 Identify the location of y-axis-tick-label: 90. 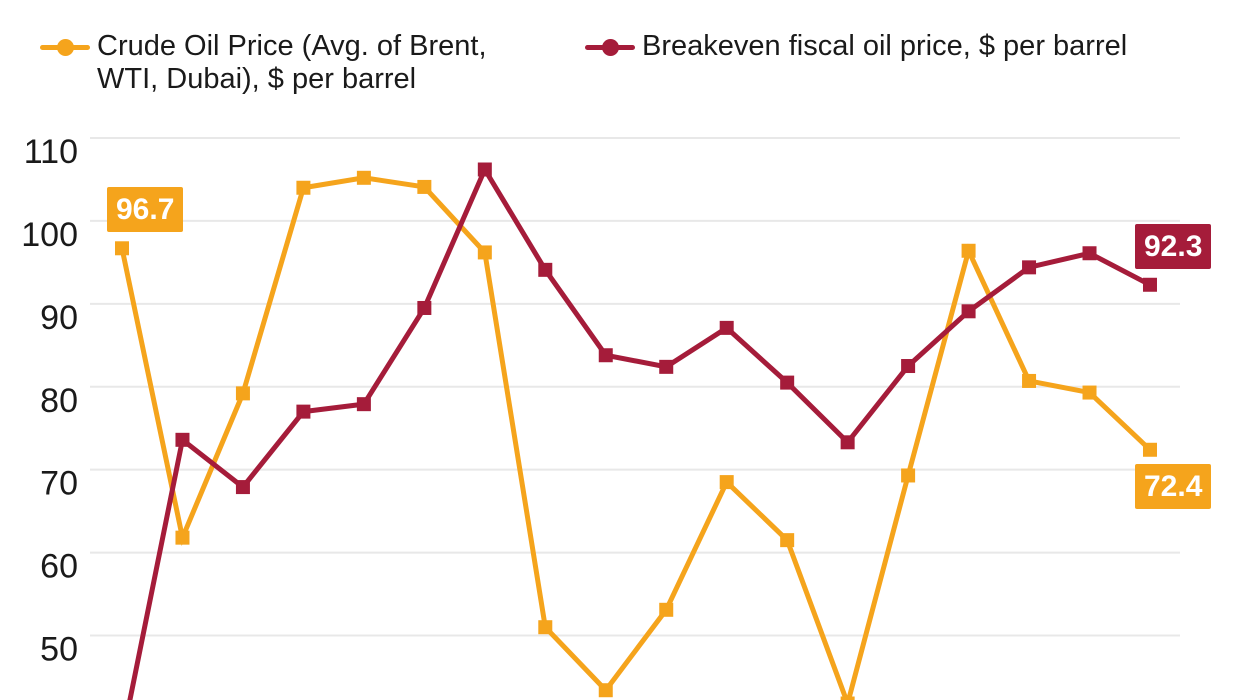
(59, 318).